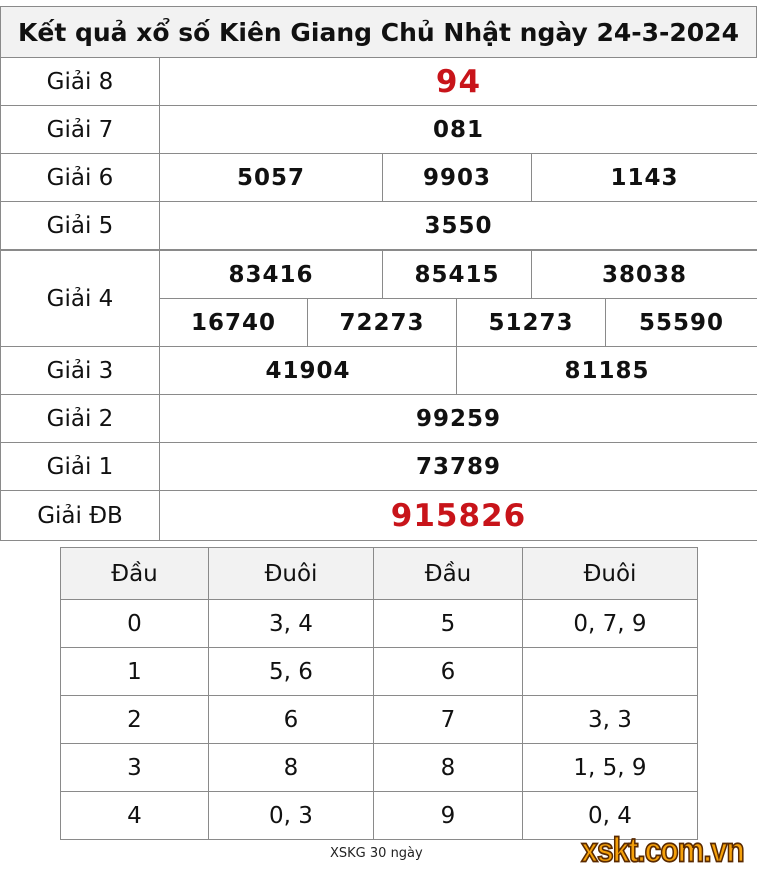 The width and height of the screenshot is (757, 871). What do you see at coordinates (233, 322) in the screenshot?
I see `prize-number: 16740` at bounding box center [233, 322].